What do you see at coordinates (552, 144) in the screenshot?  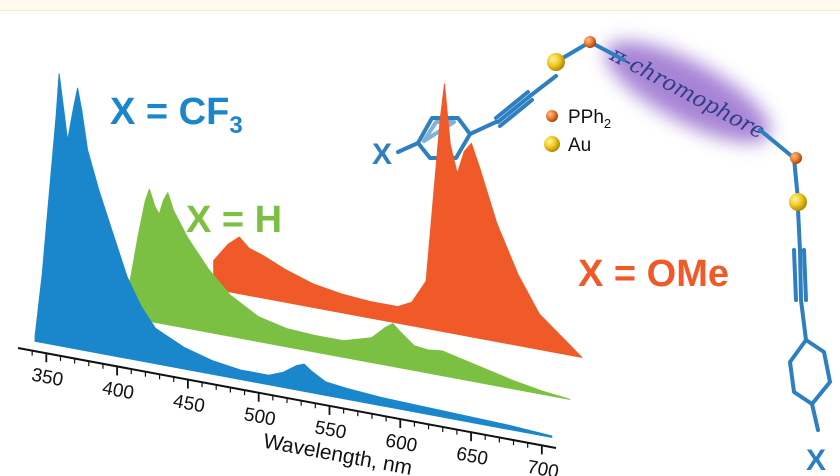 I see `legend-au-marker` at bounding box center [552, 144].